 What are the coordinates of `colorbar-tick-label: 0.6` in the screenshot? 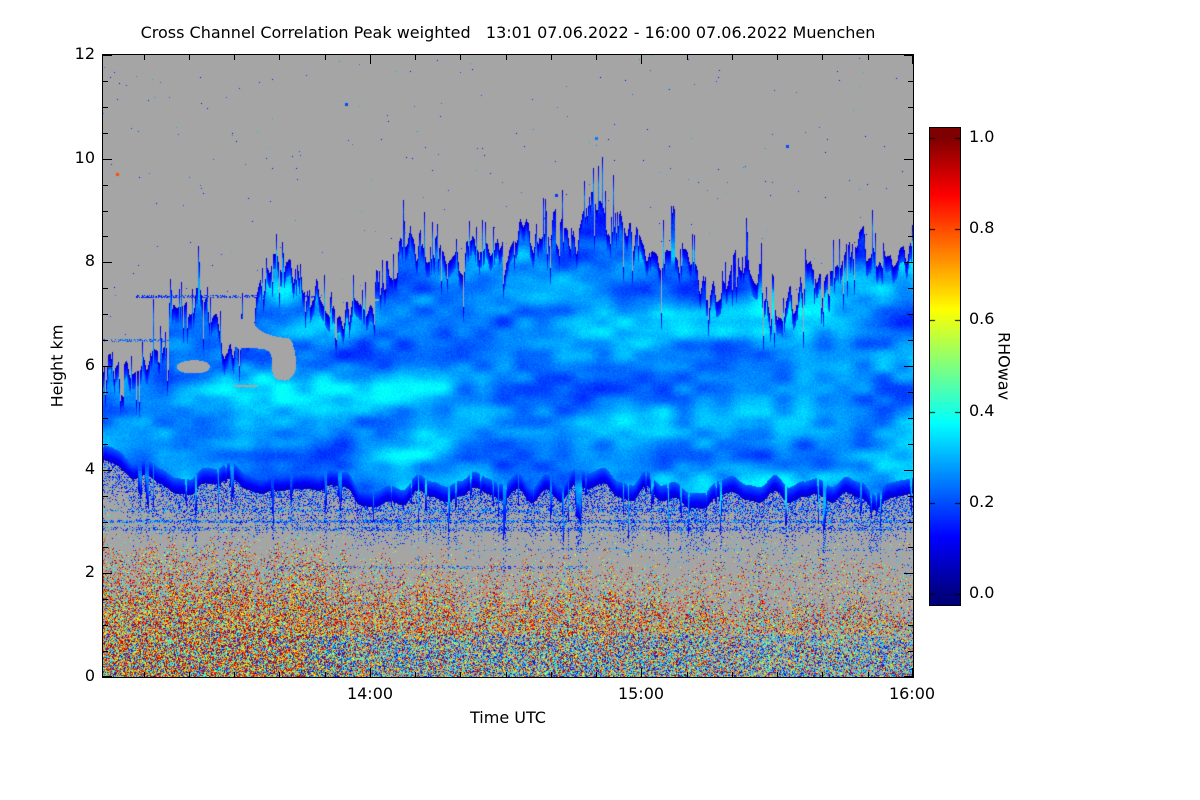 It's located at (982, 319).